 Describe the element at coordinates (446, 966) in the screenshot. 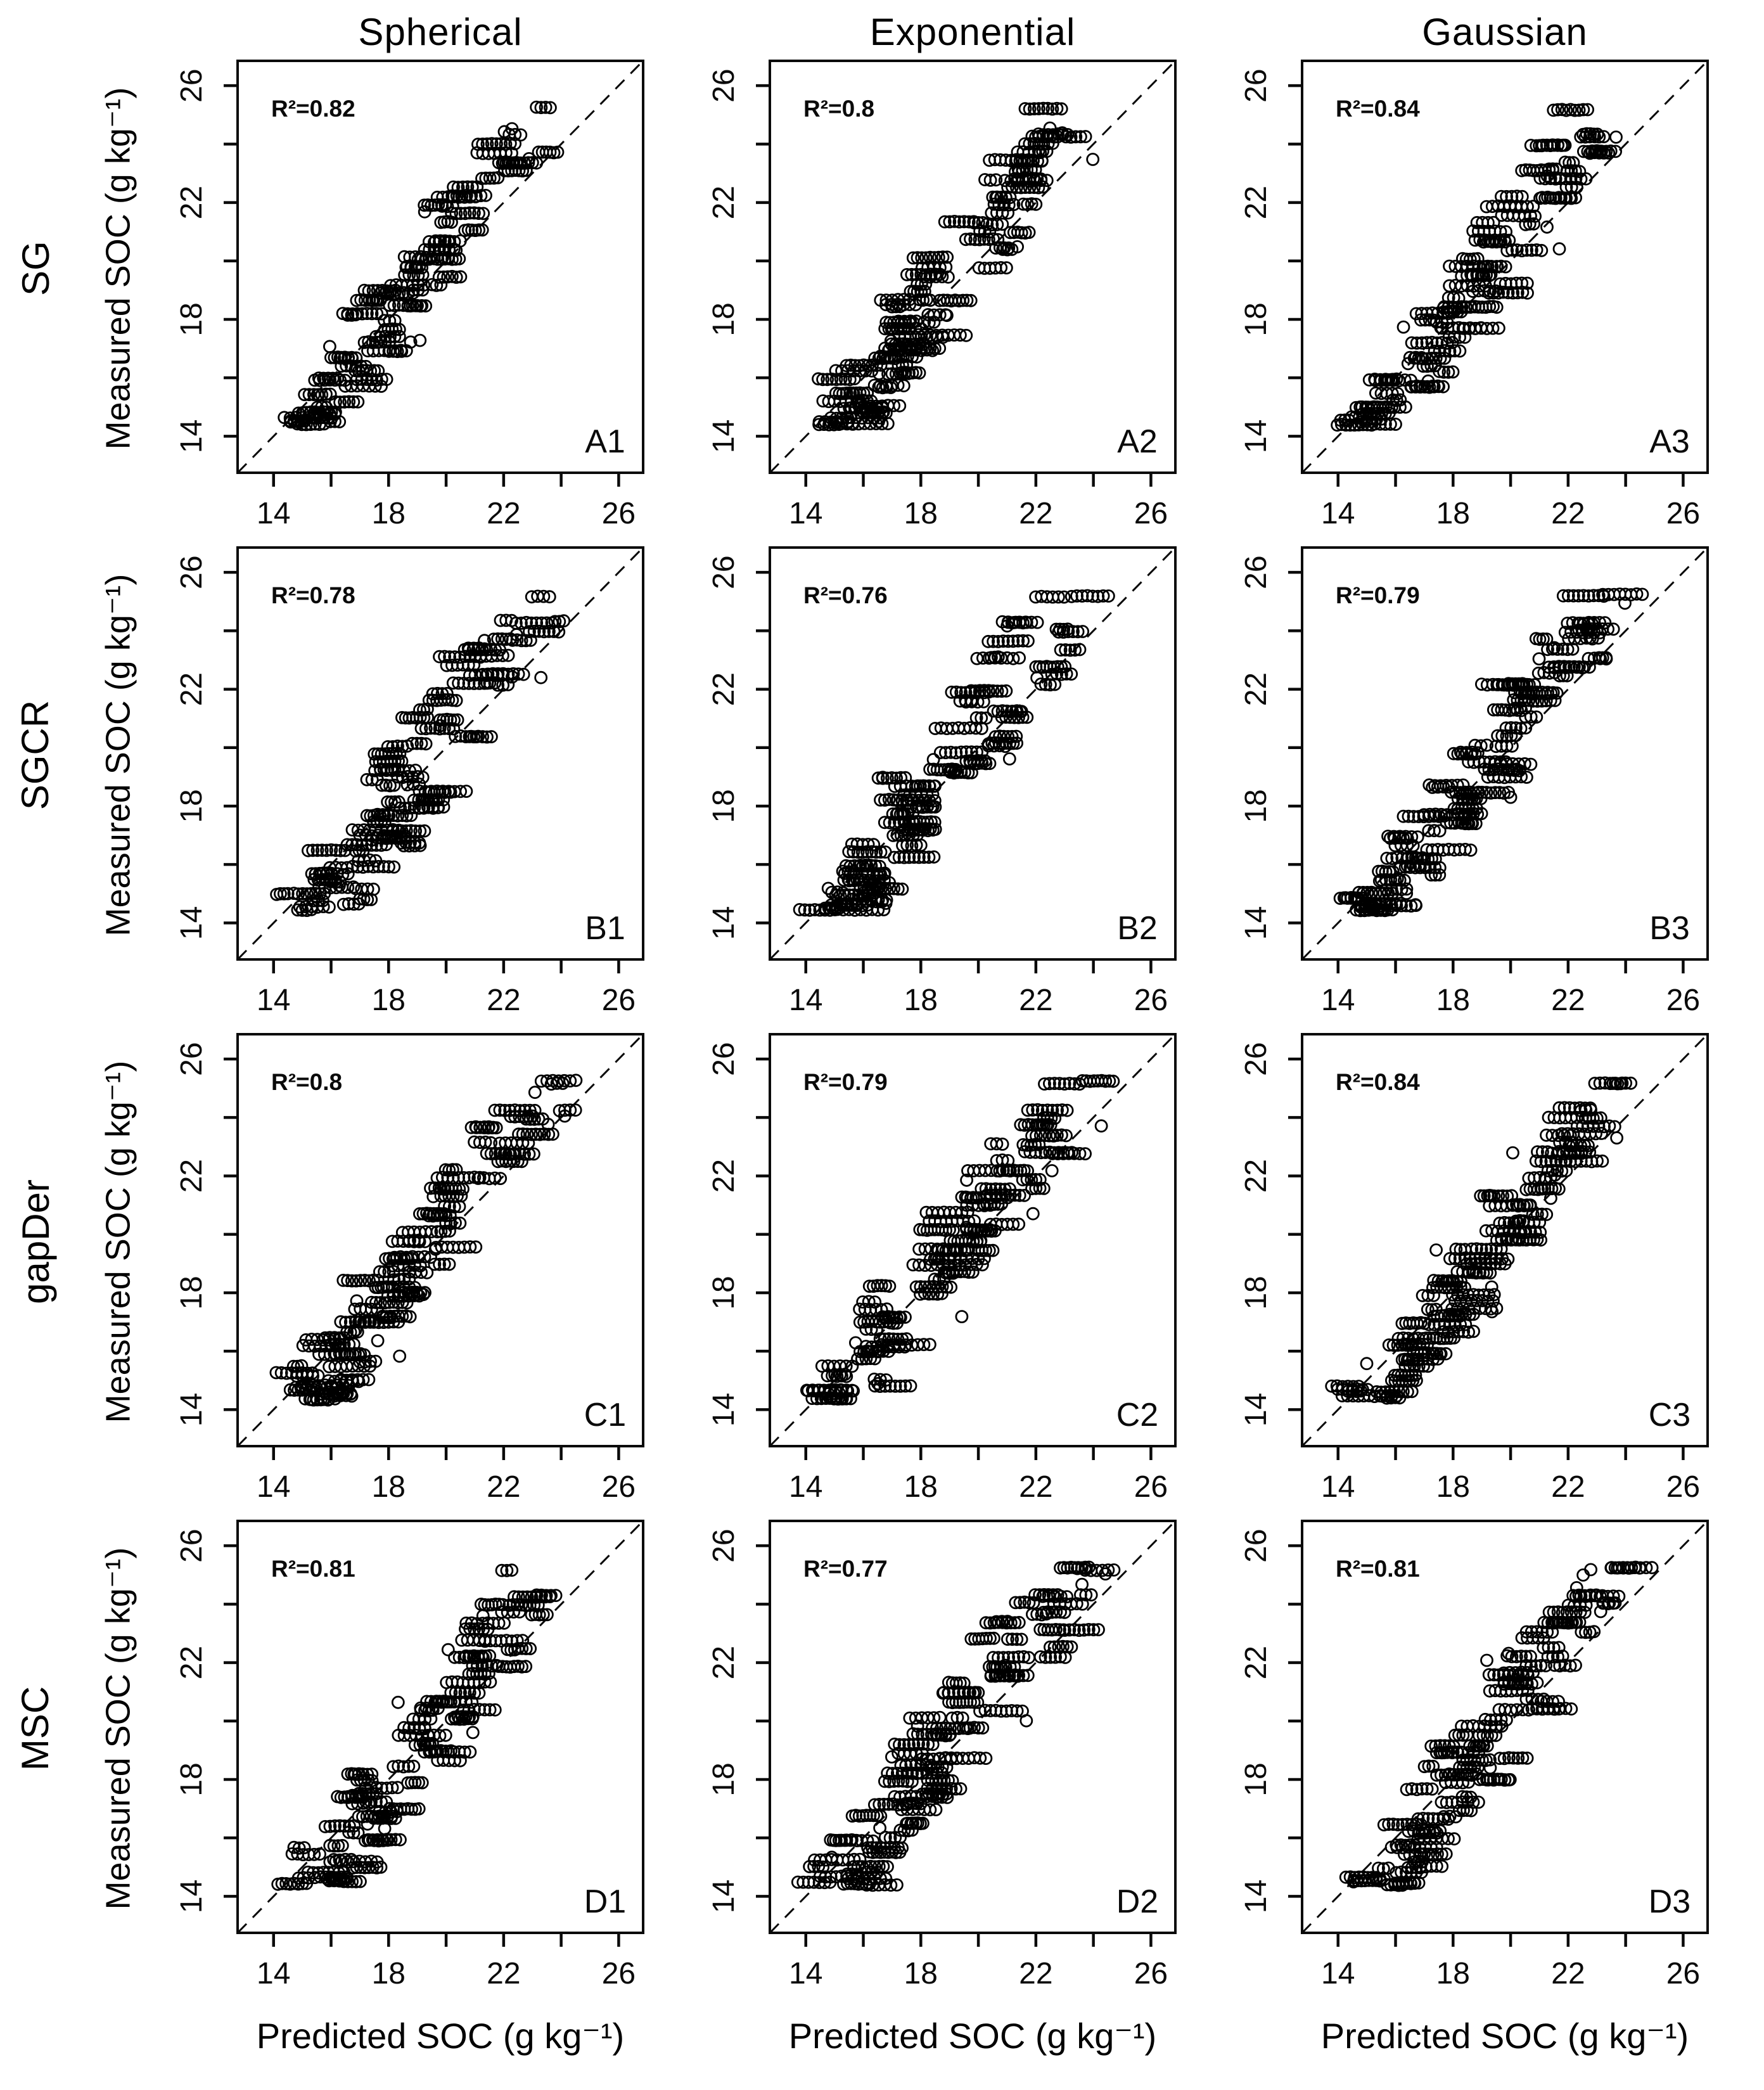

I see `x-ticks` at that location.